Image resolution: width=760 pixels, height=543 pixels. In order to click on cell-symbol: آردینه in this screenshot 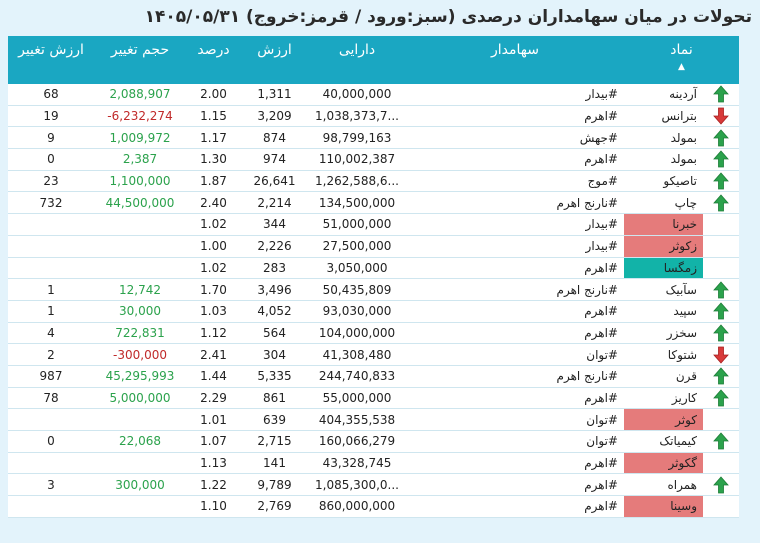, I will do `click(663, 95)`.